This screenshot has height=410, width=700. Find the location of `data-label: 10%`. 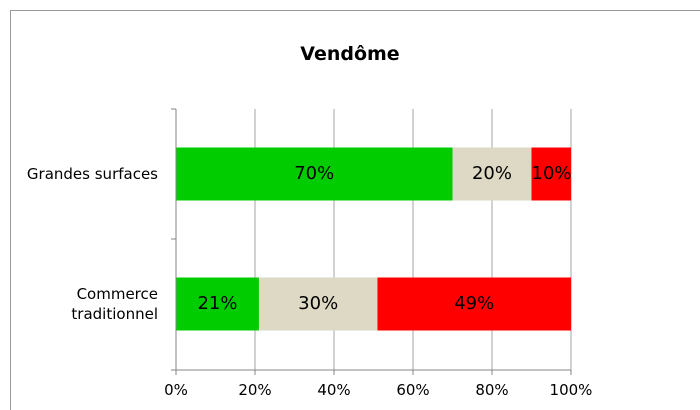

data-label: 10% is located at coordinates (551, 173).